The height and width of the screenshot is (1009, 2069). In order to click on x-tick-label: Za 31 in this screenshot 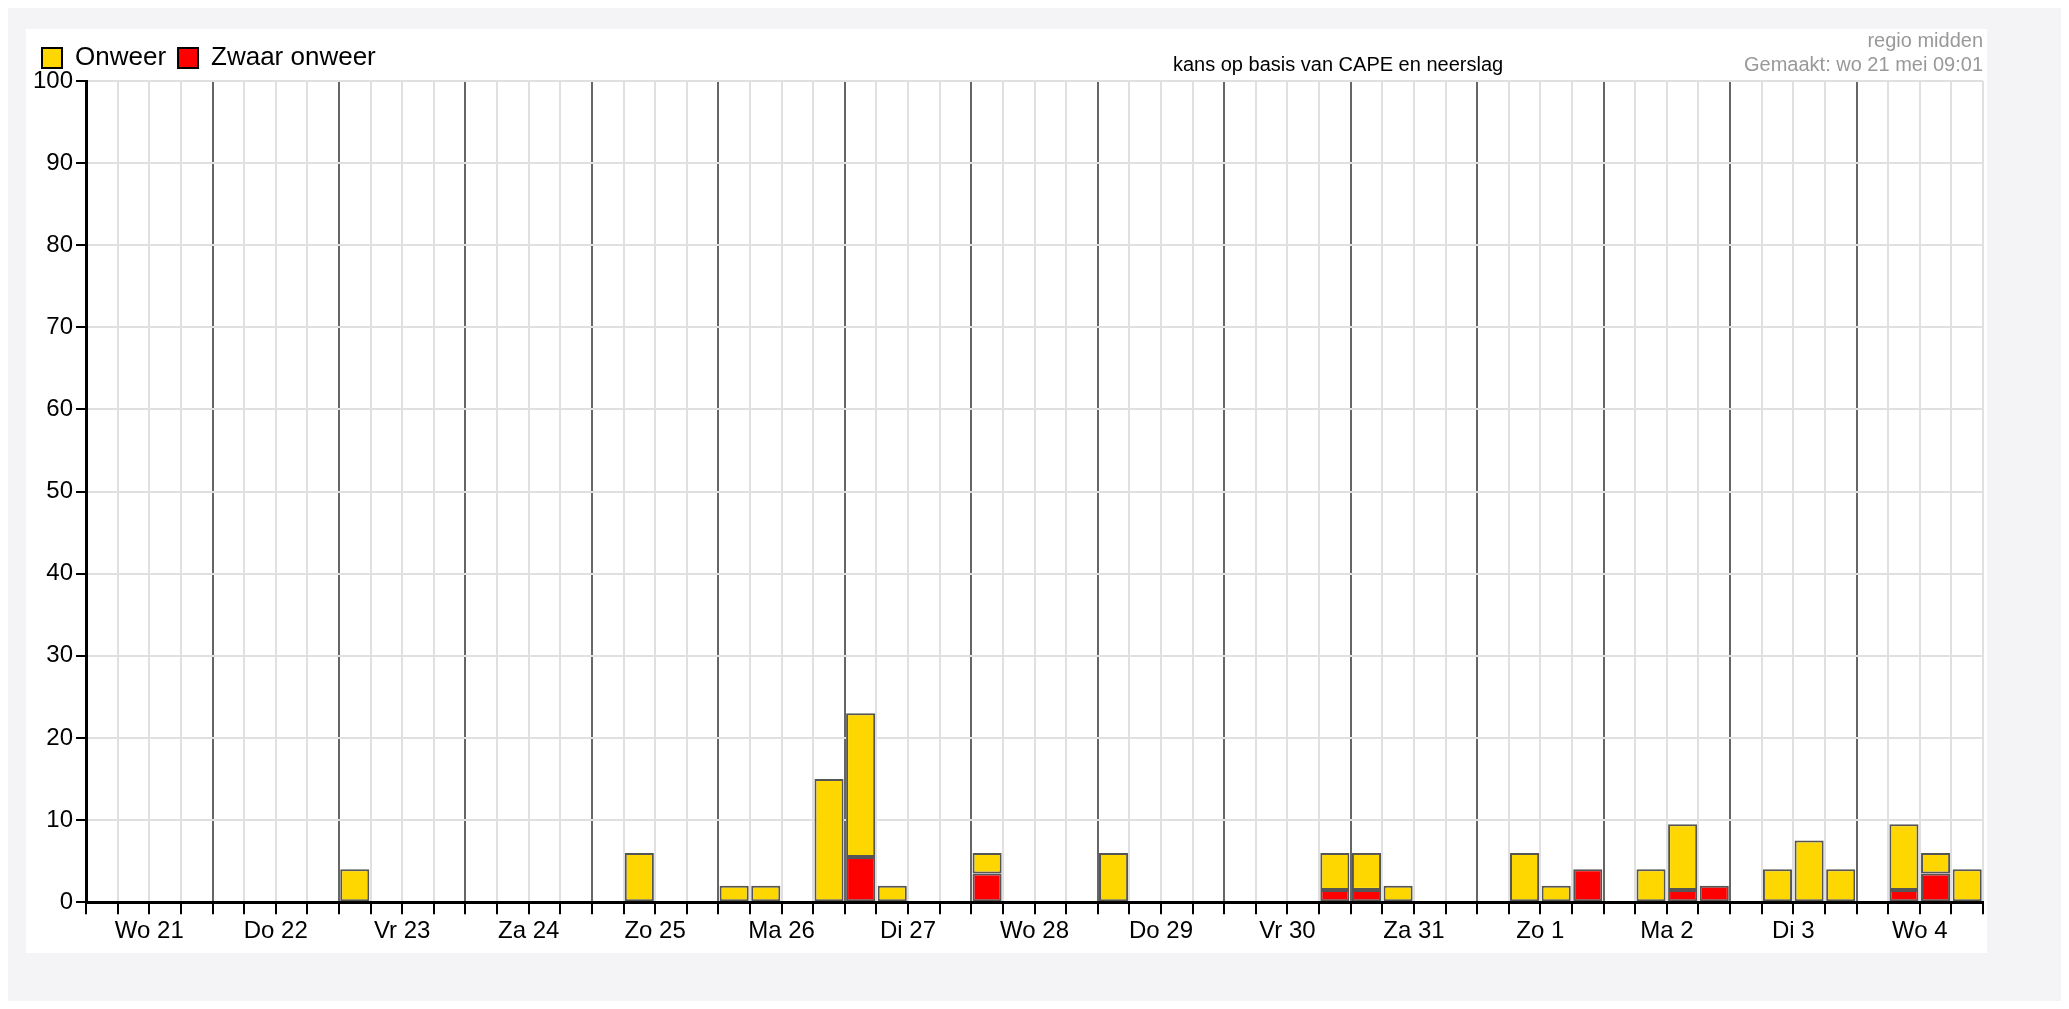, I will do `click(1414, 930)`.